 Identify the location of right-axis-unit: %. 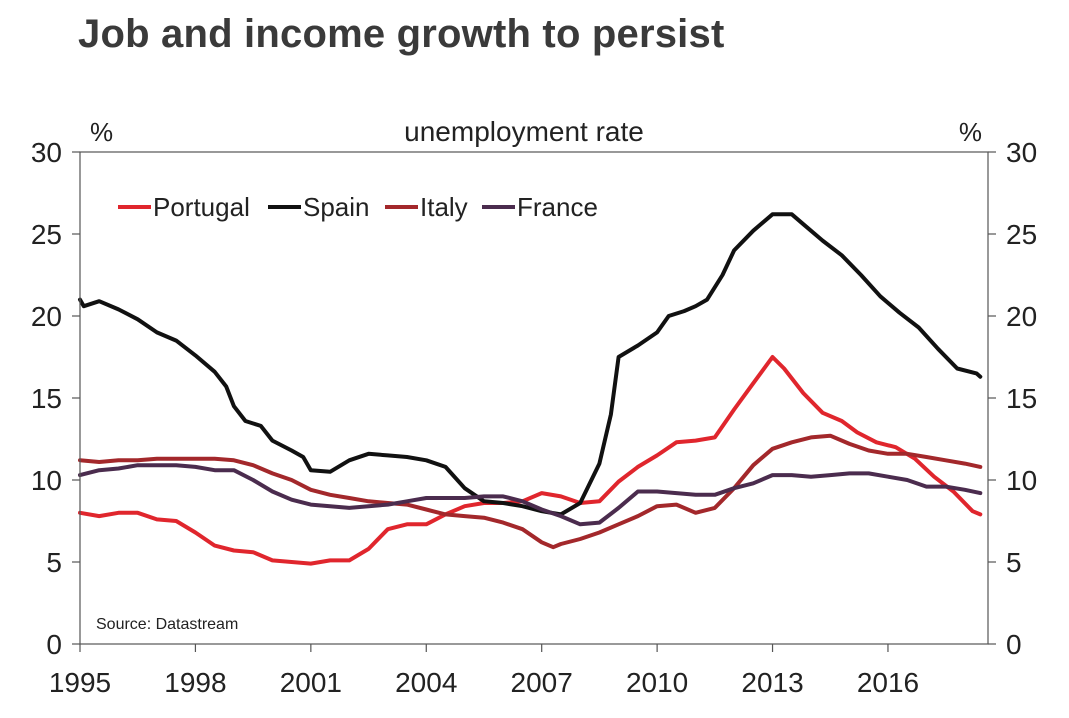
(970, 132).